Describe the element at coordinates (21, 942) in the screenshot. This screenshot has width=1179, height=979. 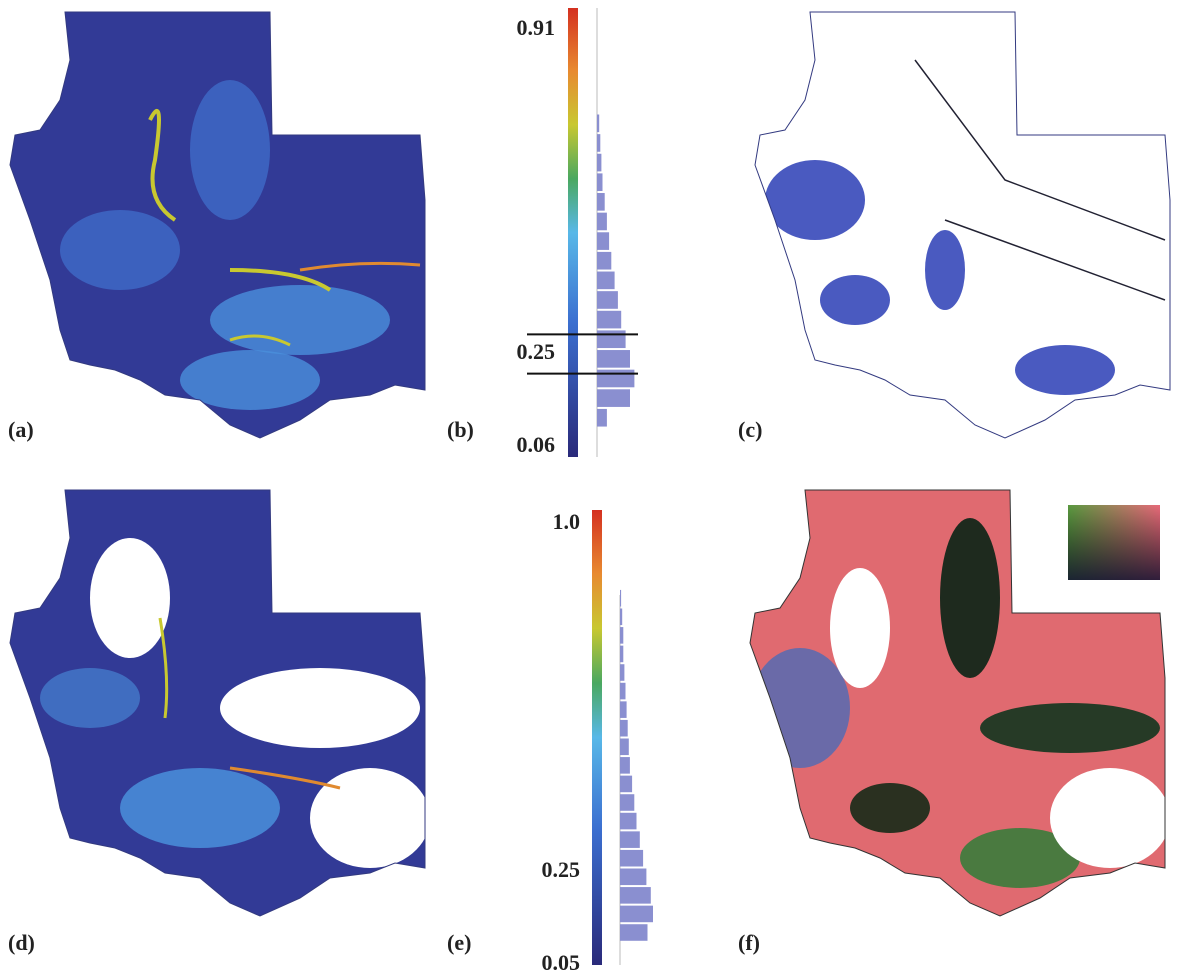
I see `panel-label: (d)` at that location.